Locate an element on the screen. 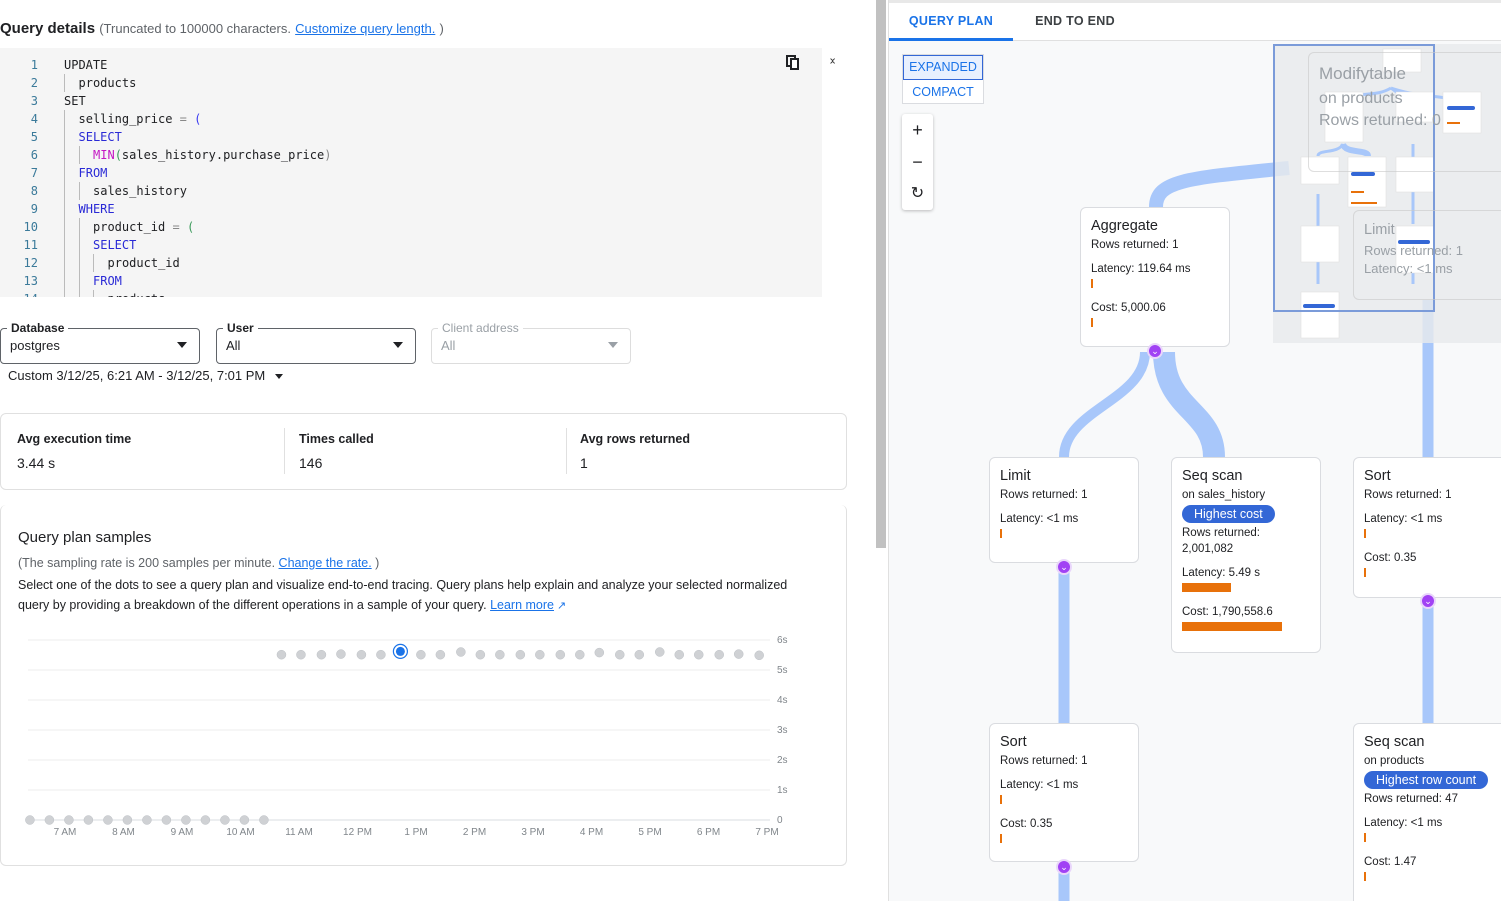 The width and height of the screenshot is (1501, 901). zoom-in-button: + is located at coordinates (917, 130).